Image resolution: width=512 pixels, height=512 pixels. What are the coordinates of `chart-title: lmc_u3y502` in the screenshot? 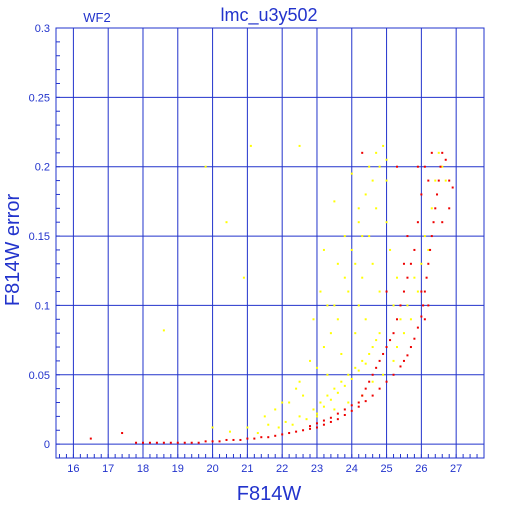 It's located at (268, 15).